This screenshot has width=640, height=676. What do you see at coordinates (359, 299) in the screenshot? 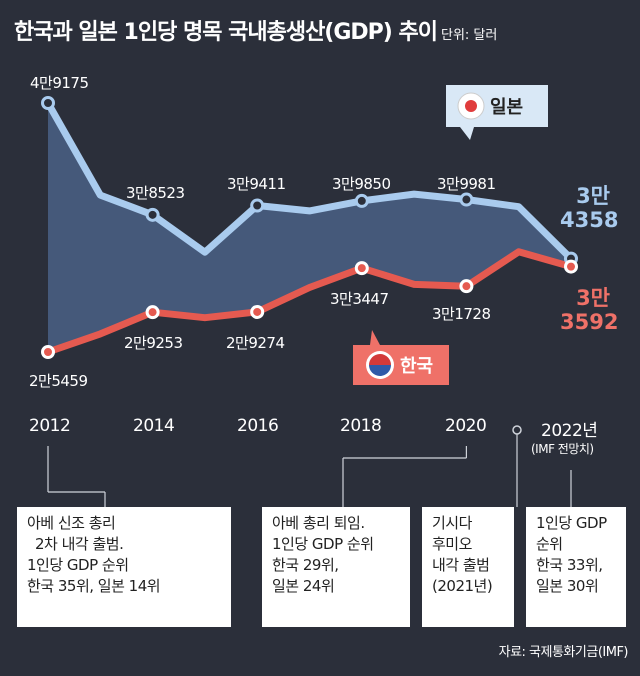
I see `data-label-korea-2018: 3만3447` at bounding box center [359, 299].